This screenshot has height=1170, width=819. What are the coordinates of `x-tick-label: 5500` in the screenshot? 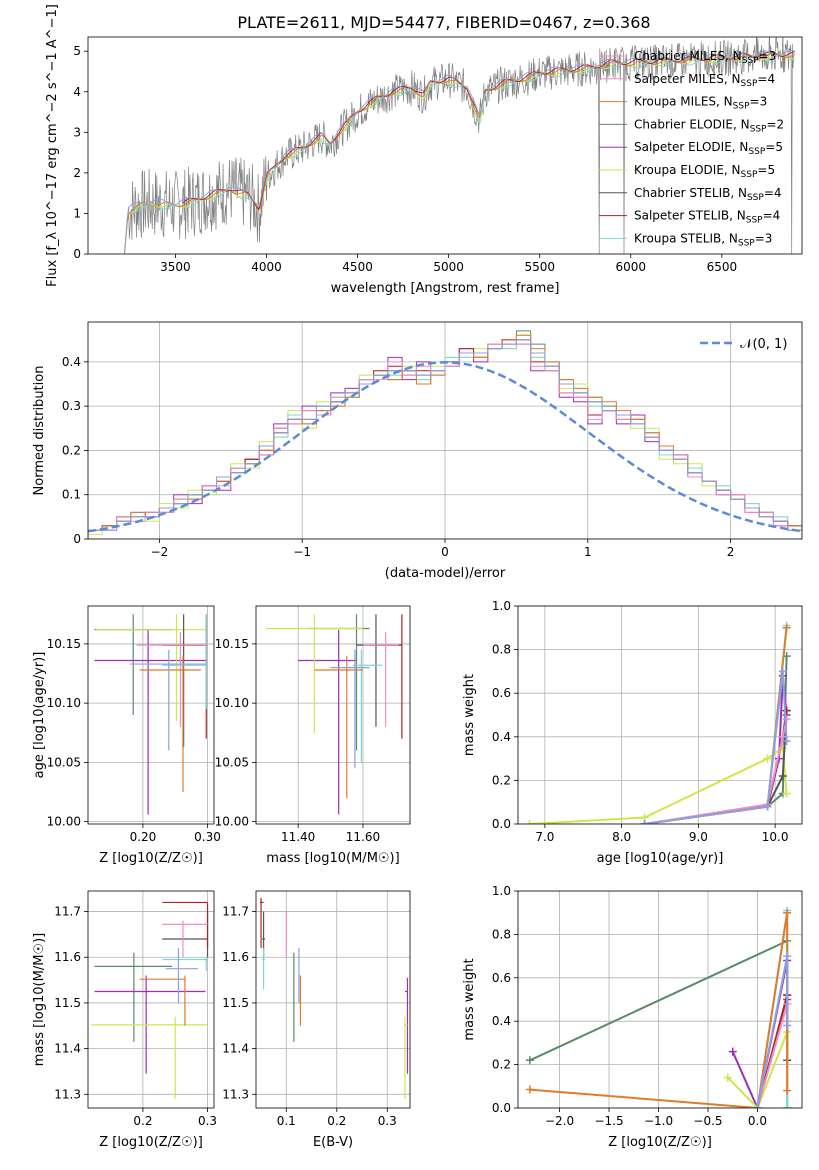 It's located at (539, 267).